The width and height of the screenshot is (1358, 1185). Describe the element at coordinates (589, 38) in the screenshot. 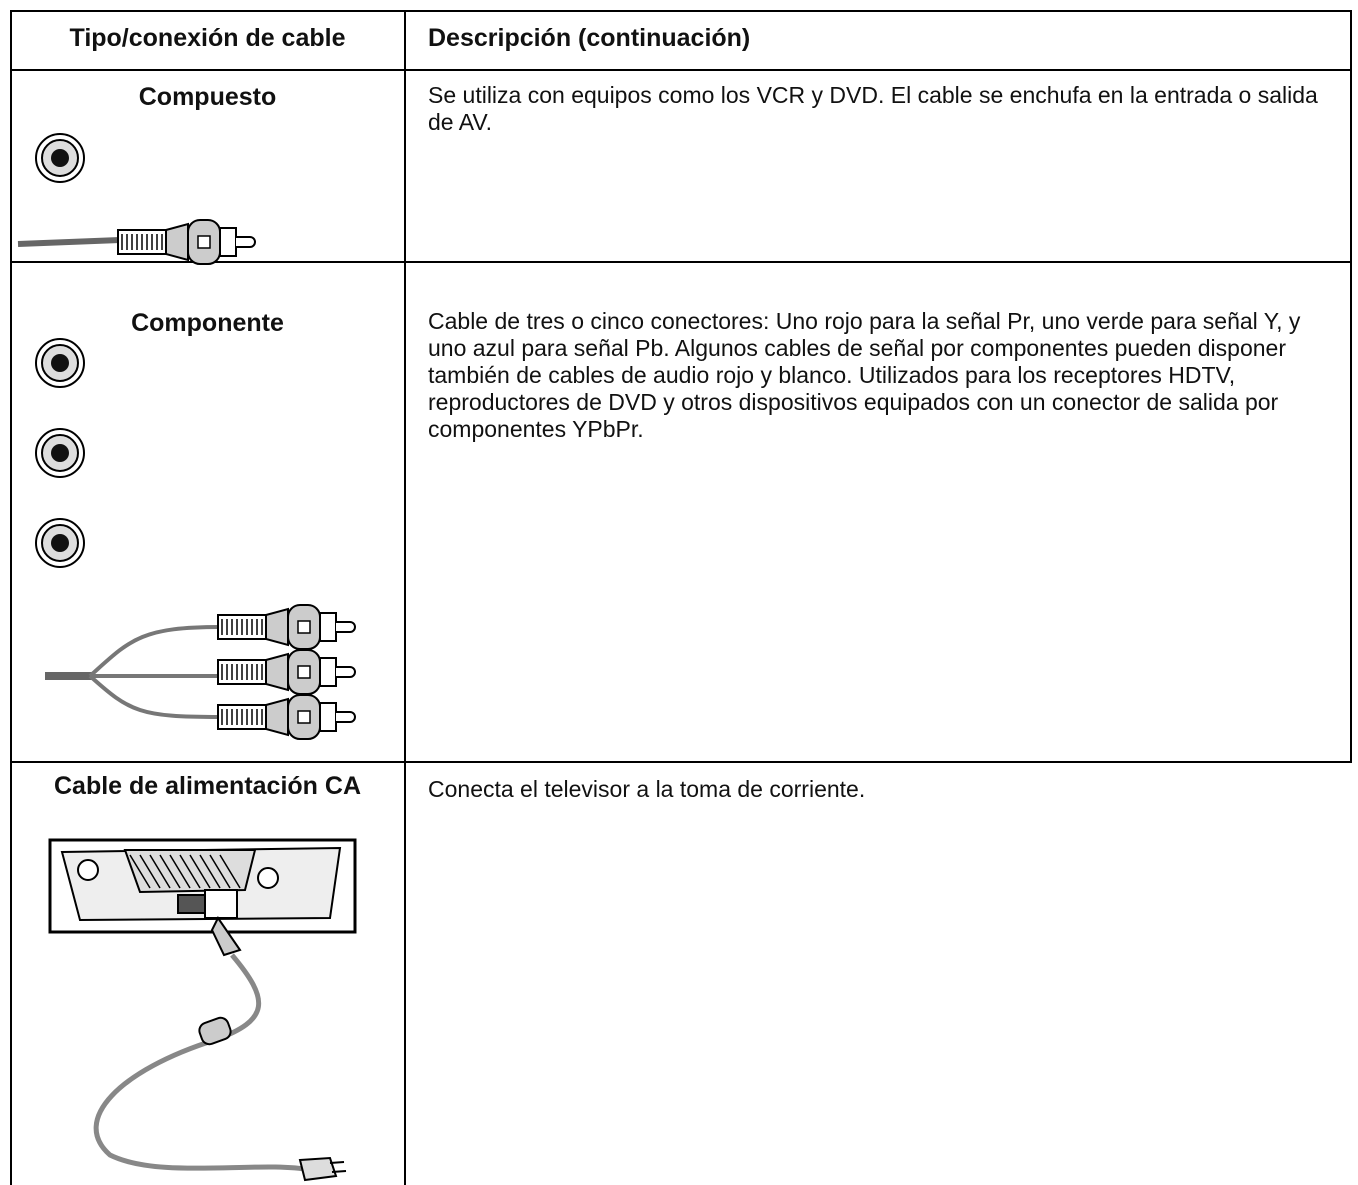

I see `header-cell: Descripción (continuación)` at that location.